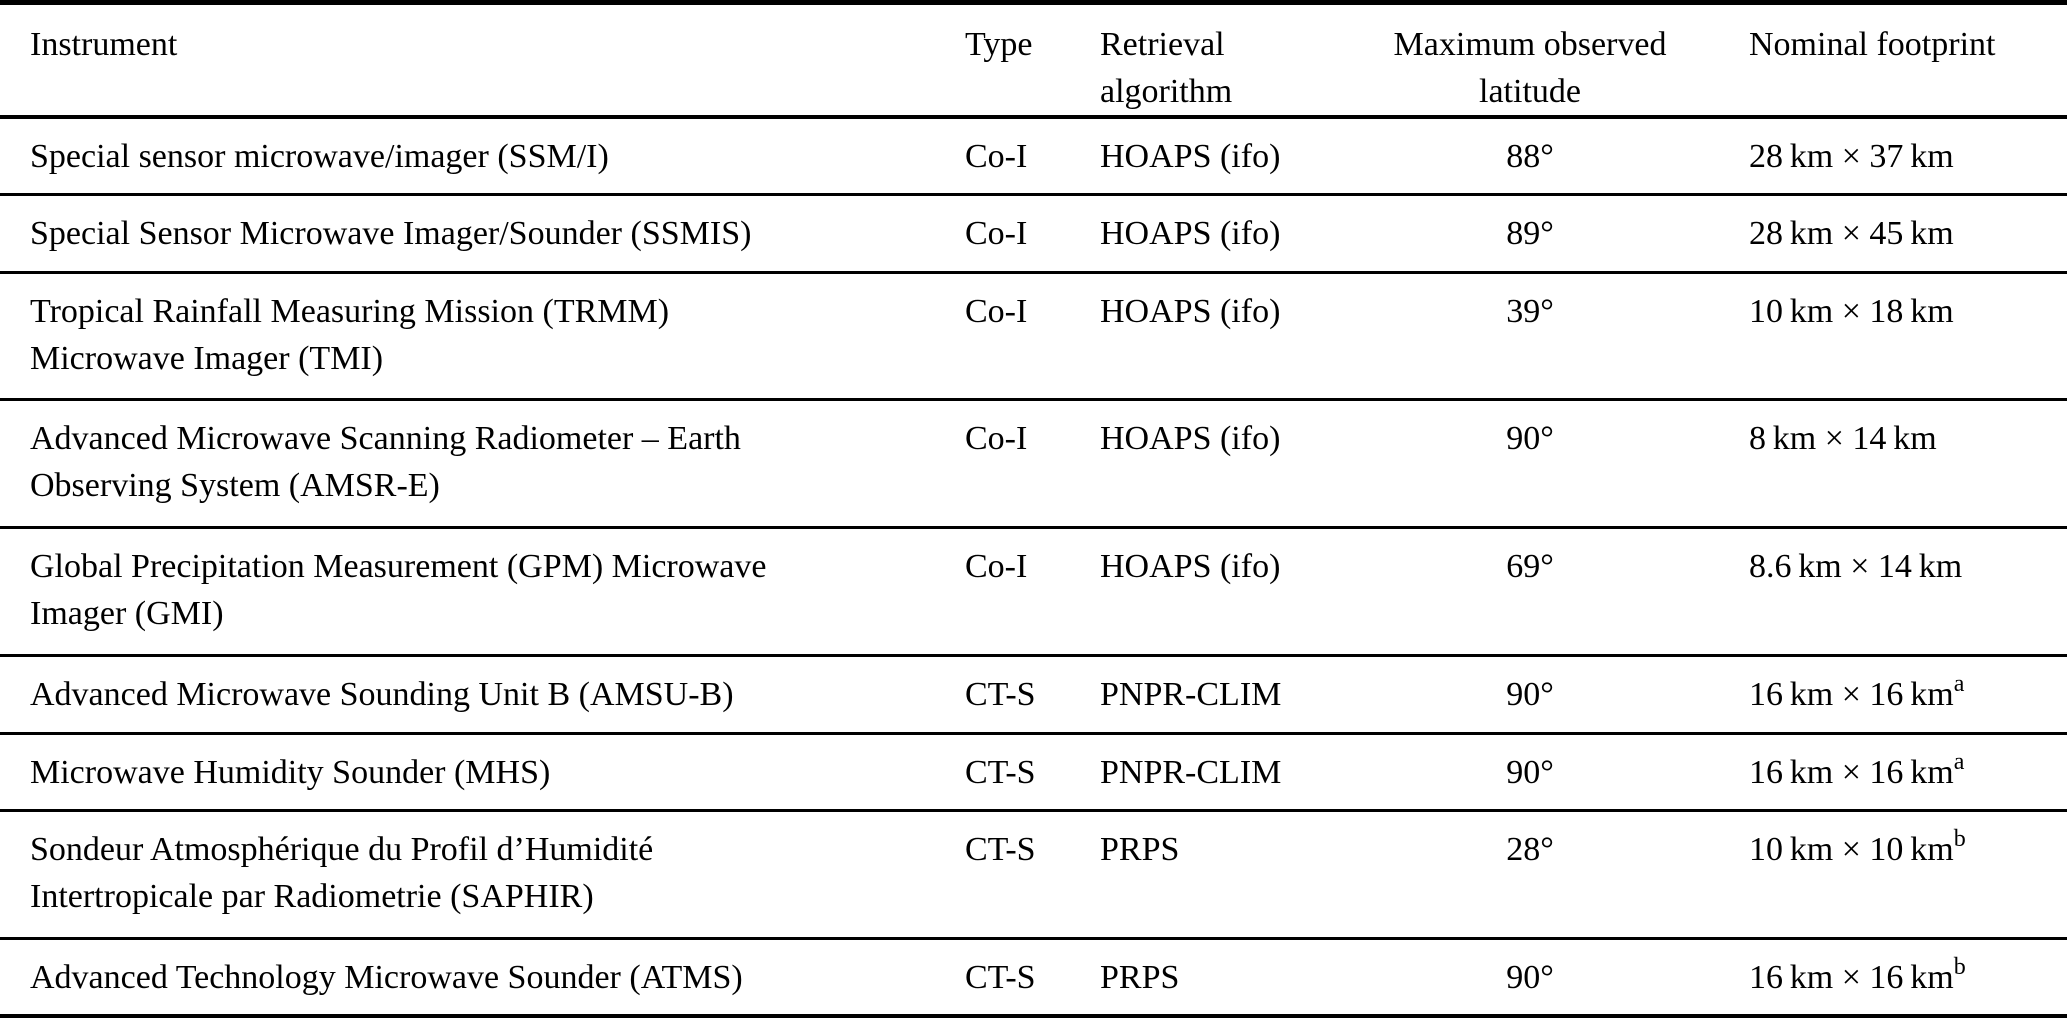 This screenshot has width=2067, height=1018. I want to click on latitude-cell: 28°, so click(1530, 850).